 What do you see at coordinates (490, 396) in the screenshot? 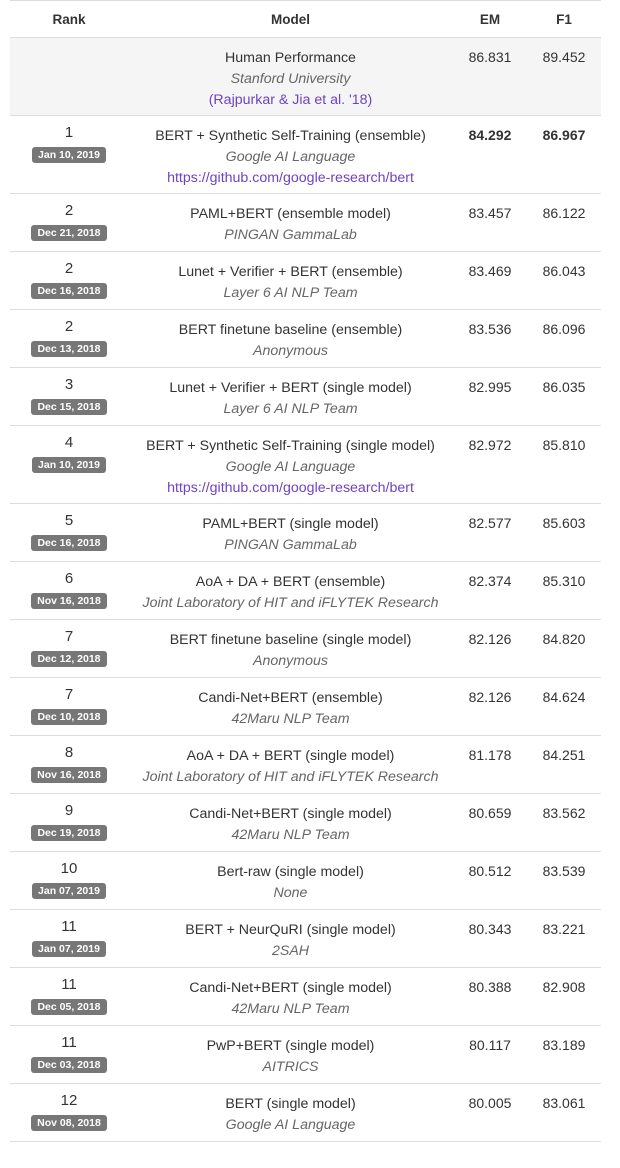
I see `em-score: 82.995` at bounding box center [490, 396].